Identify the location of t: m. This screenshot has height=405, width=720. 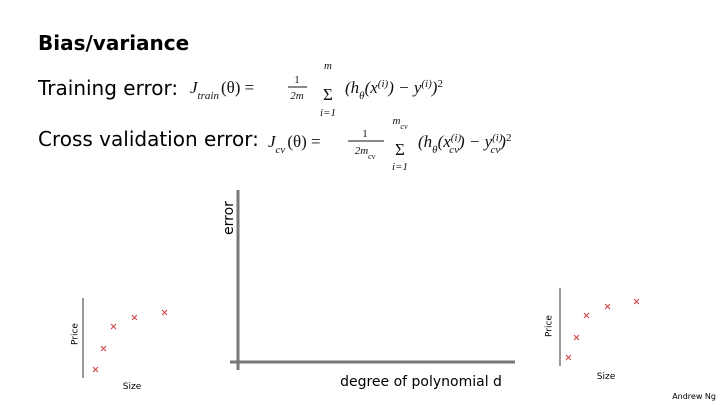
(396, 121).